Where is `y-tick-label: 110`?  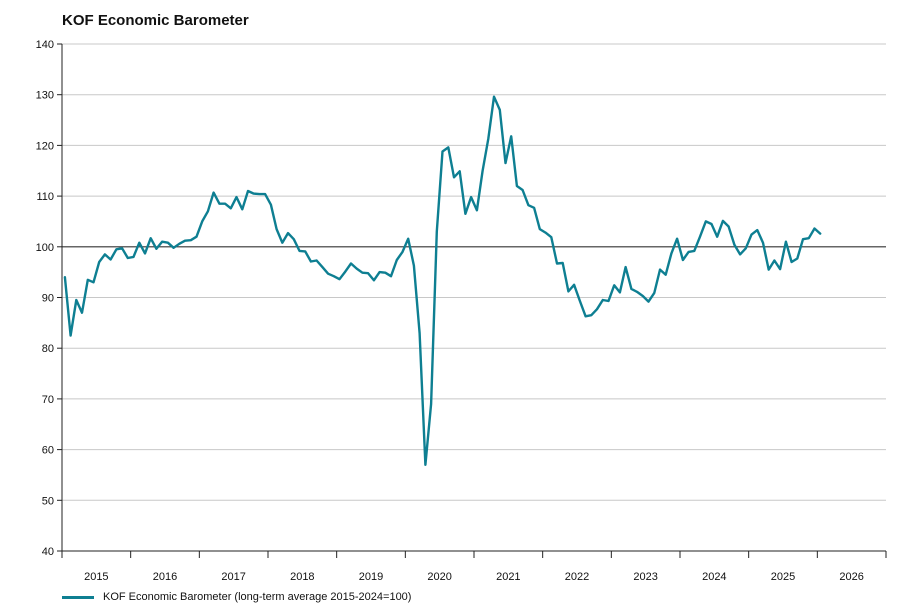 y-tick-label: 110 is located at coordinates (45, 197).